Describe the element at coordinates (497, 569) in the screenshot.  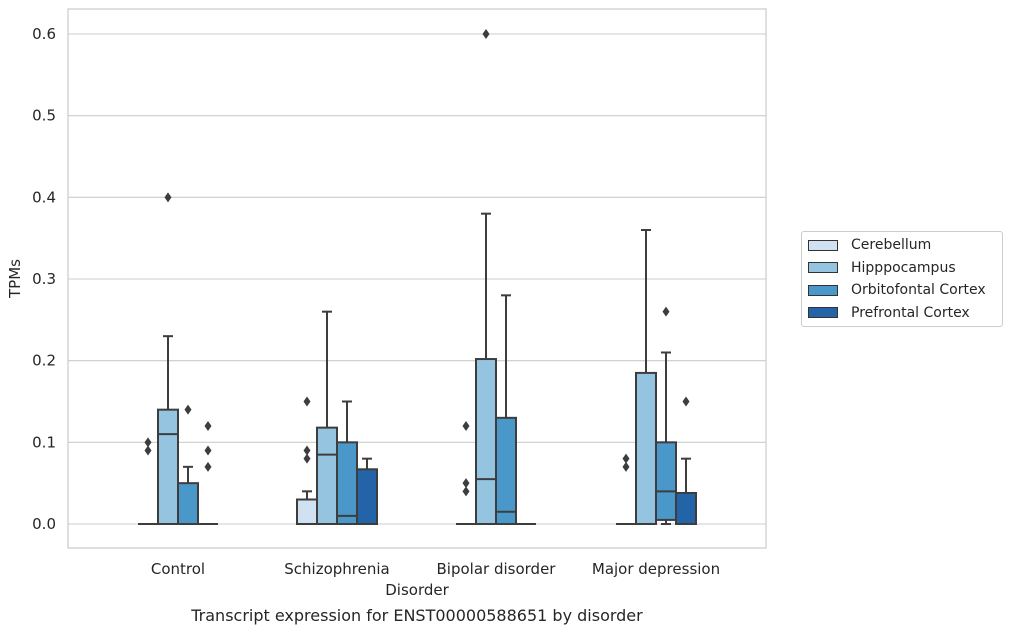
I see `x-tick-label: Bipolar disorder` at that location.